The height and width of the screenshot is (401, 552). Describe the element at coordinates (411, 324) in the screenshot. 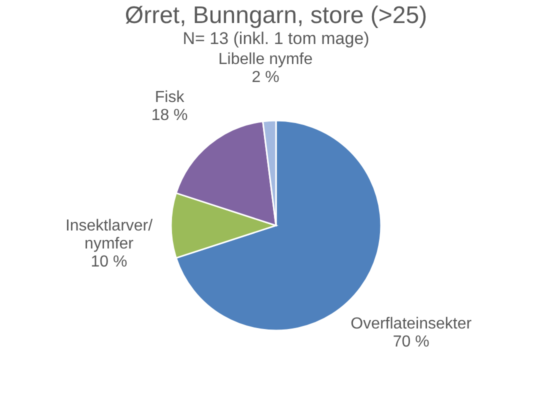

I see `slice-label: Overflateinsekter` at that location.